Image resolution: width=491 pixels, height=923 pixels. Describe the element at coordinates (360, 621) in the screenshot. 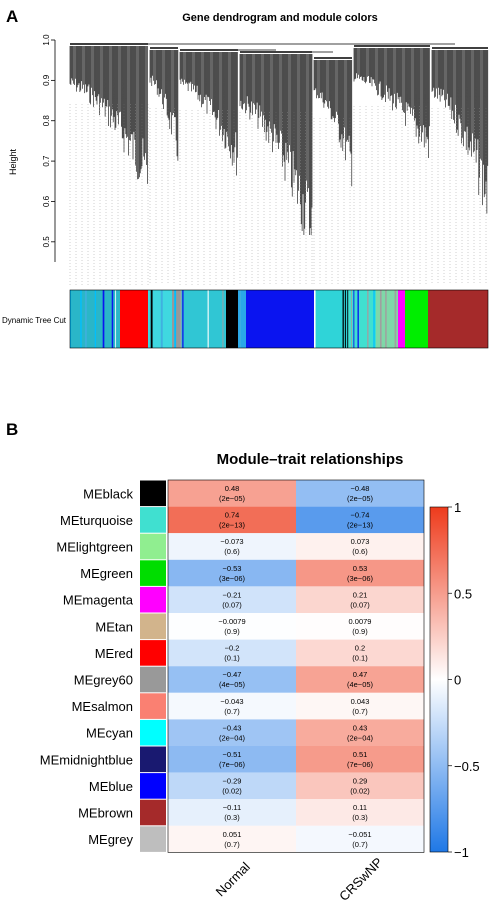

I see `cell-correlation: 0.0079` at that location.